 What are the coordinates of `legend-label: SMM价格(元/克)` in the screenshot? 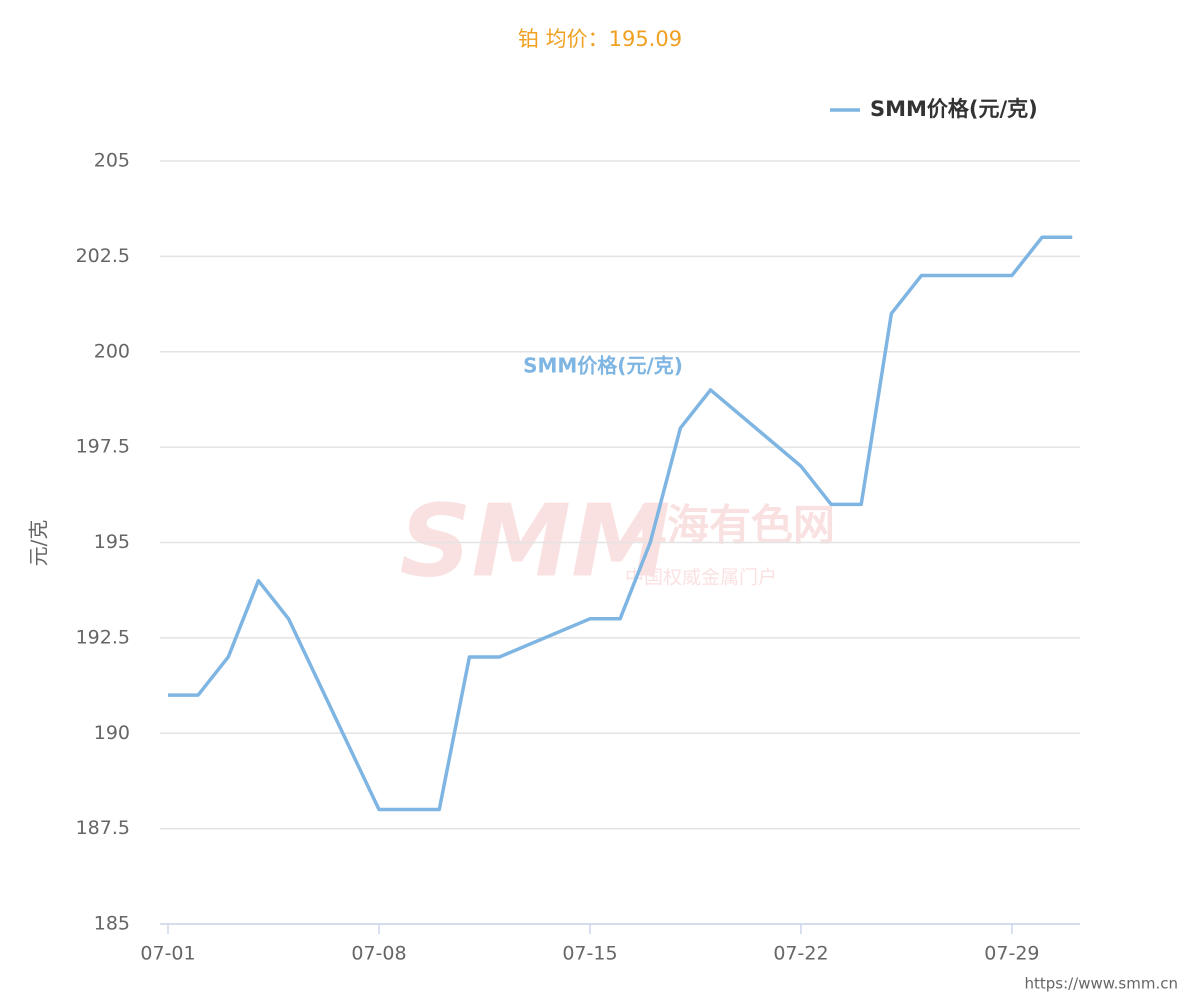 It's located at (954, 109).